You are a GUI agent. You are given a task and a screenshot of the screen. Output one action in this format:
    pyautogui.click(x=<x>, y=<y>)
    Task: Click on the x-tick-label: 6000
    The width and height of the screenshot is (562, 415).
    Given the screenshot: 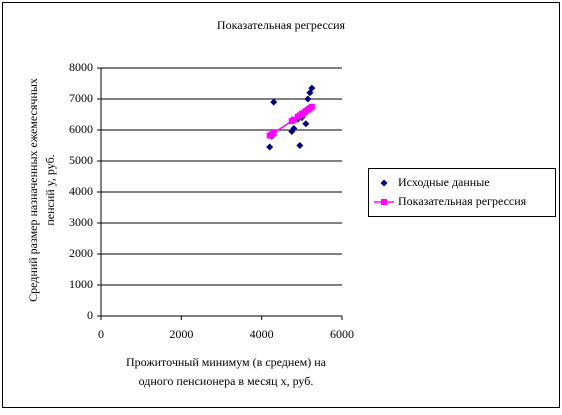 What is the action you would take?
    pyautogui.click(x=342, y=334)
    